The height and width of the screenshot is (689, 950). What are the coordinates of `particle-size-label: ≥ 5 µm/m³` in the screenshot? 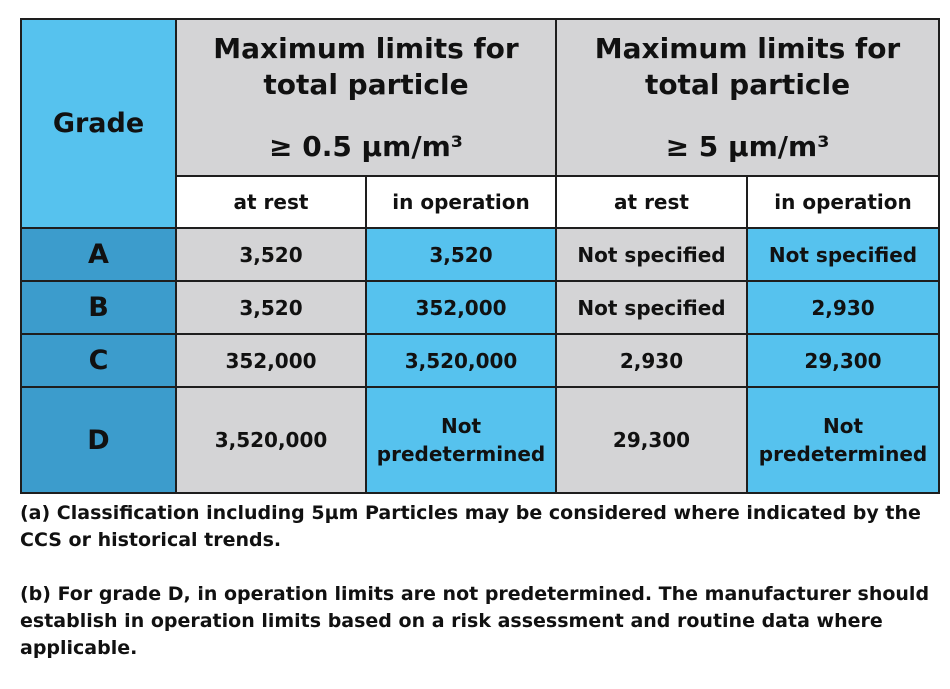 It's located at (747, 146).